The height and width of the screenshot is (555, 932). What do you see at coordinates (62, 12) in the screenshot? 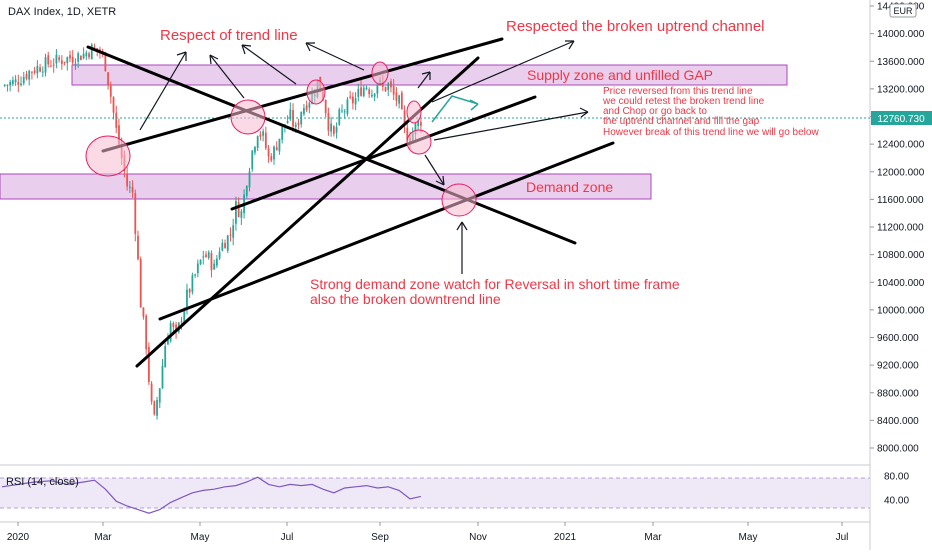
I see `chart-title: DAX Index, 1D, XETR` at bounding box center [62, 12].